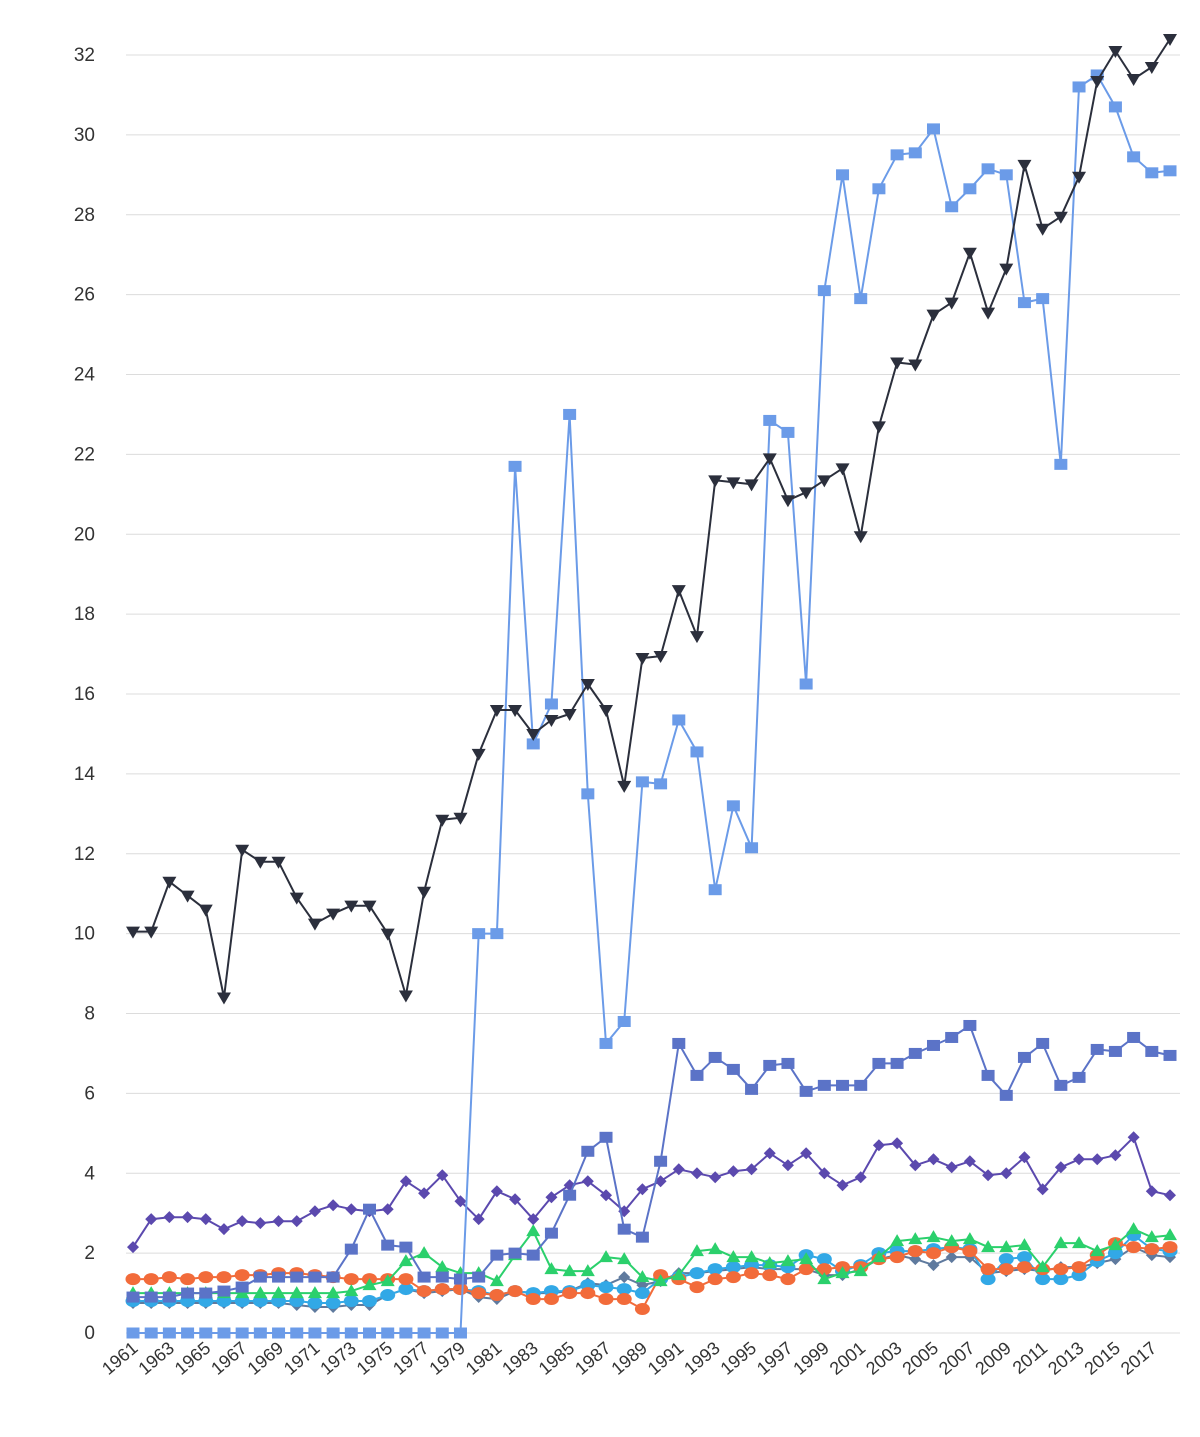 This screenshot has height=1437, width=1200. I want to click on y-tick-label: 18, so click(84, 614).